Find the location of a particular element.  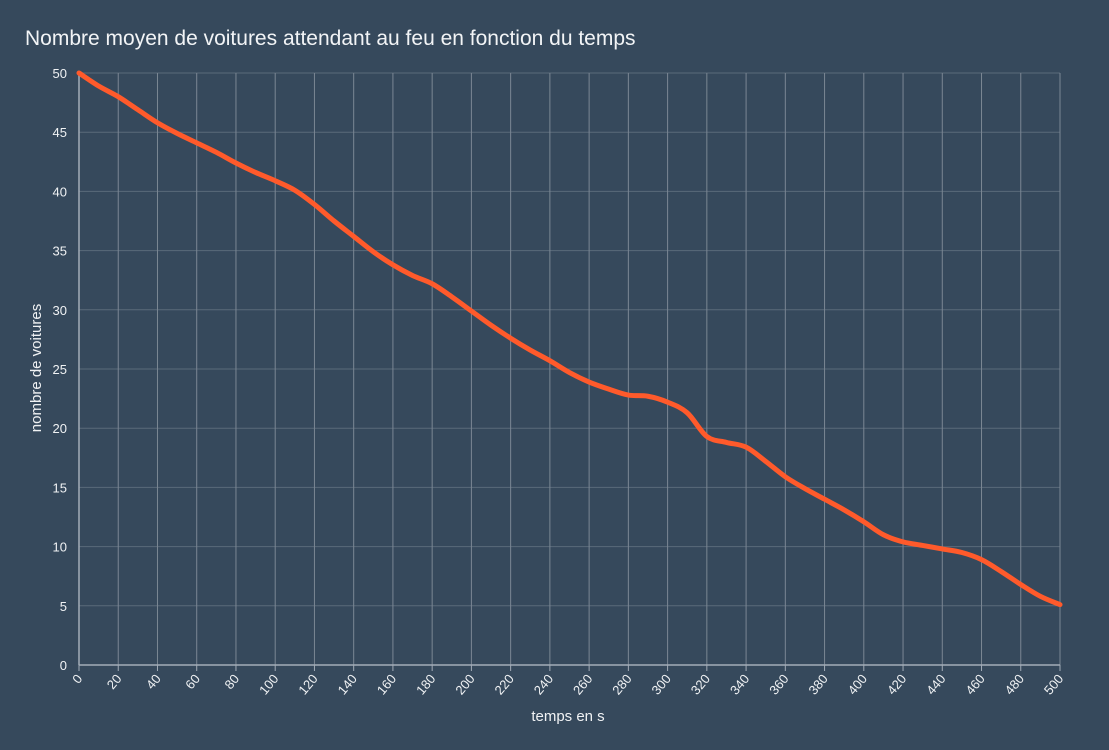

x-tick-label: 300 is located at coordinates (660, 684).